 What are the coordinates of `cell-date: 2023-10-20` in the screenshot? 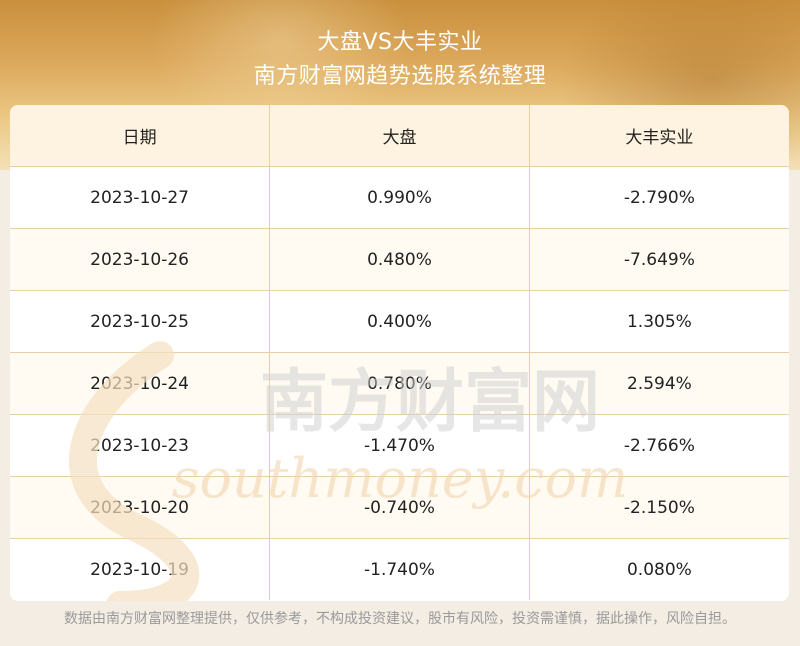 It's located at (140, 507).